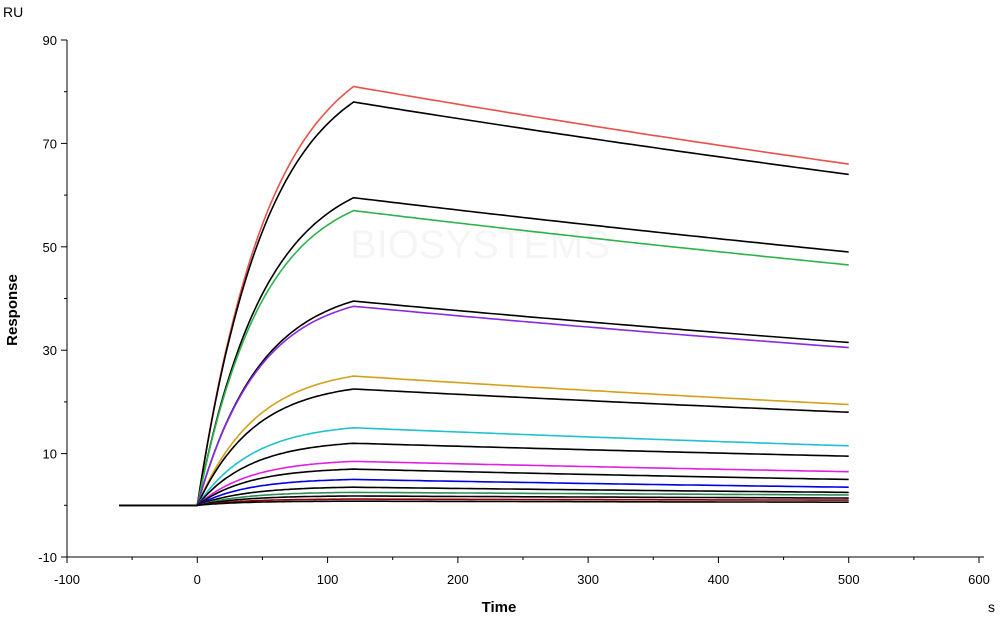  Describe the element at coordinates (67, 579) in the screenshot. I see `x-tick-label: -100` at that location.